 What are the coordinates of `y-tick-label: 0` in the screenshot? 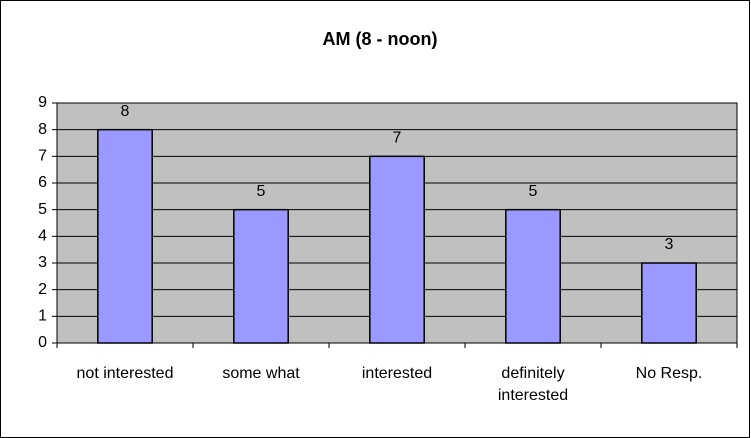 It's located at (42, 342).